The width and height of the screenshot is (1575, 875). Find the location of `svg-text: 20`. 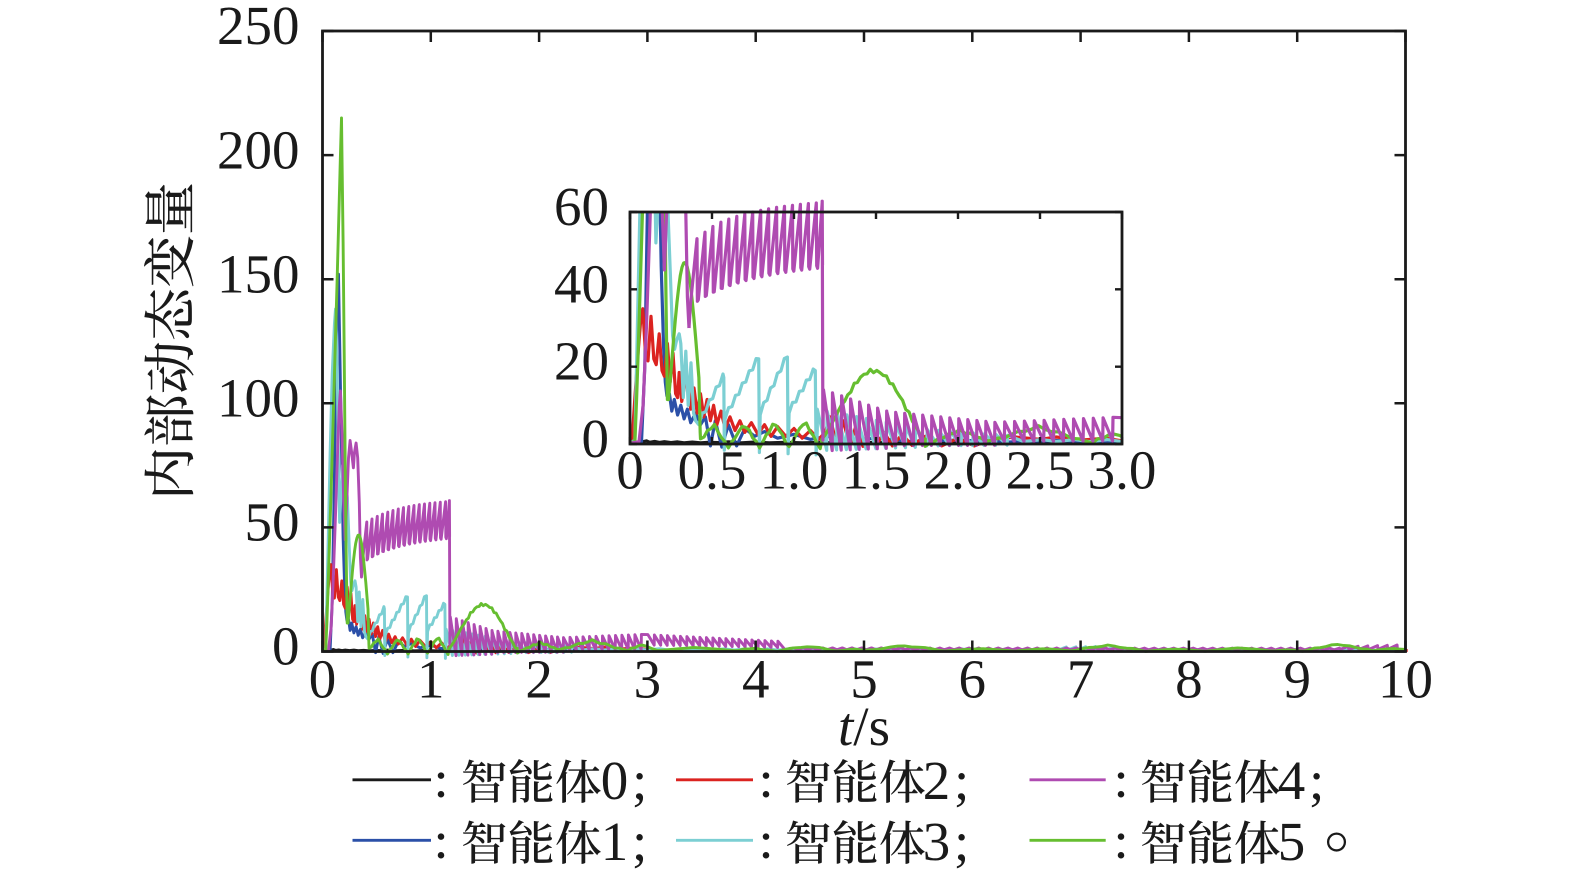

svg-text: 20 is located at coordinates (581, 361).